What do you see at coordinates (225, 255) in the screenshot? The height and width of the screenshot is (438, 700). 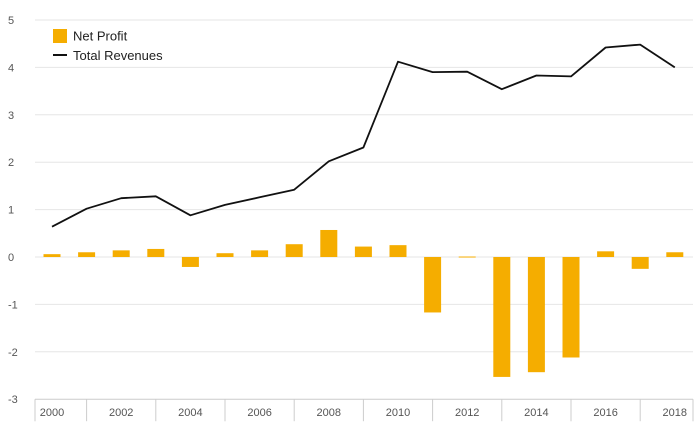 I see `bar-net-profit-2005` at bounding box center [225, 255].